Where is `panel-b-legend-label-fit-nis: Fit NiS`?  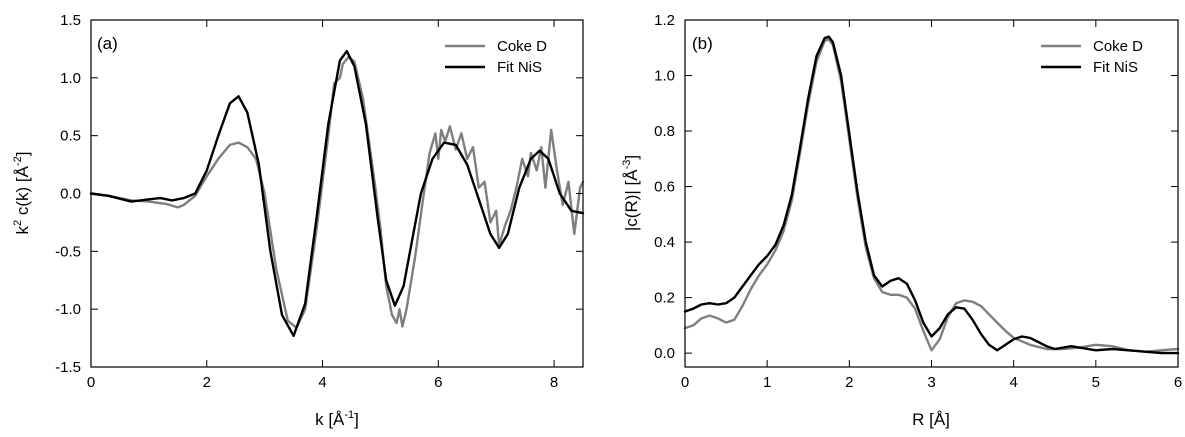 panel-b-legend-label-fit-nis: Fit NiS is located at coordinates (1115, 67).